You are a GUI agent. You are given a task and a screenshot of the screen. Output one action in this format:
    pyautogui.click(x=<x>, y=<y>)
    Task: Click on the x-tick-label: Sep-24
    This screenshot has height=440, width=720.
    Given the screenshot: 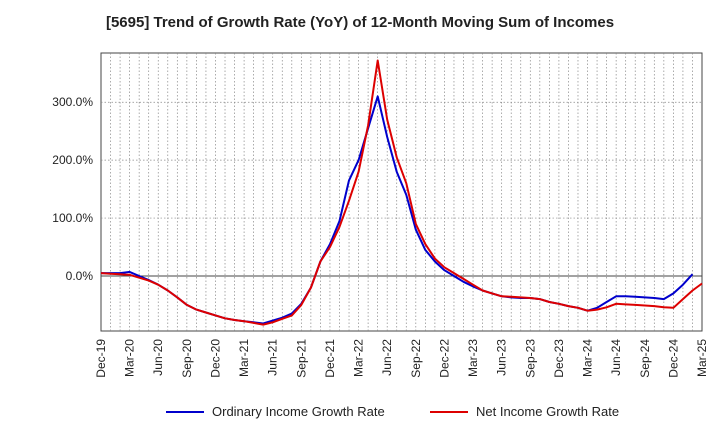 What is the action you would take?
    pyautogui.click(x=645, y=358)
    